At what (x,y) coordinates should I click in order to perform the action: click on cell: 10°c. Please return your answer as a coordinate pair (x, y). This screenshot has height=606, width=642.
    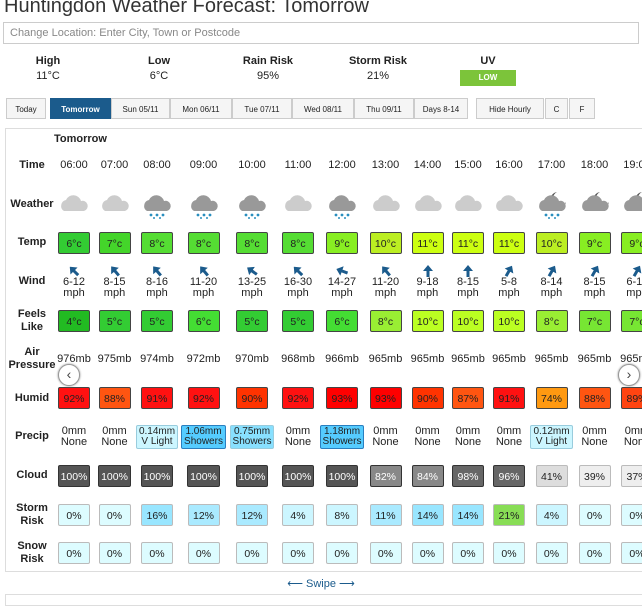
    Looking at the image, I should click on (385, 243).